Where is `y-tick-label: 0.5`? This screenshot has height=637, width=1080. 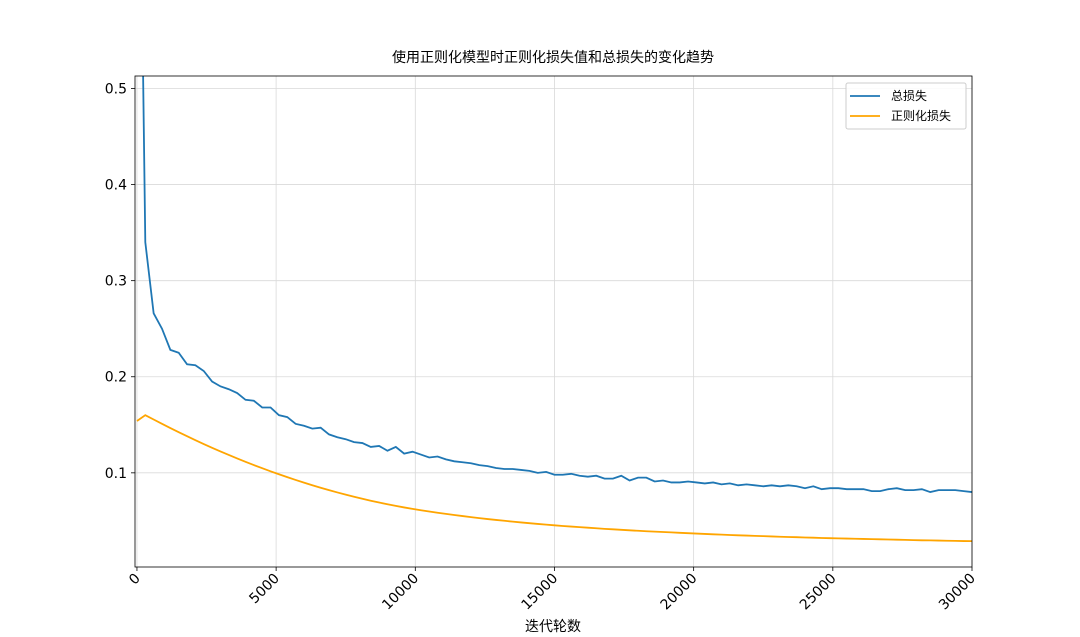
y-tick-label: 0.5 is located at coordinates (116, 89).